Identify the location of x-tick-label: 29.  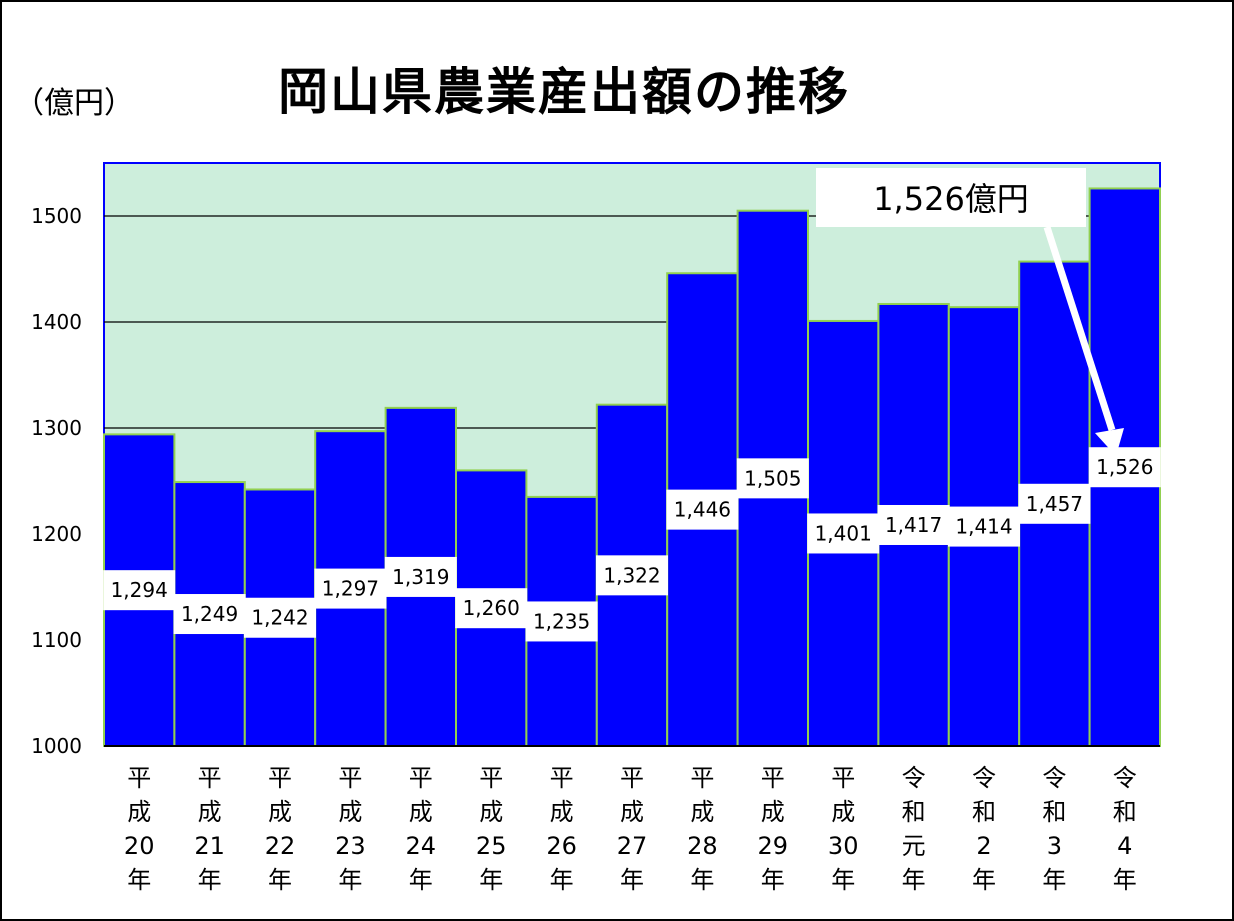
(773, 846).